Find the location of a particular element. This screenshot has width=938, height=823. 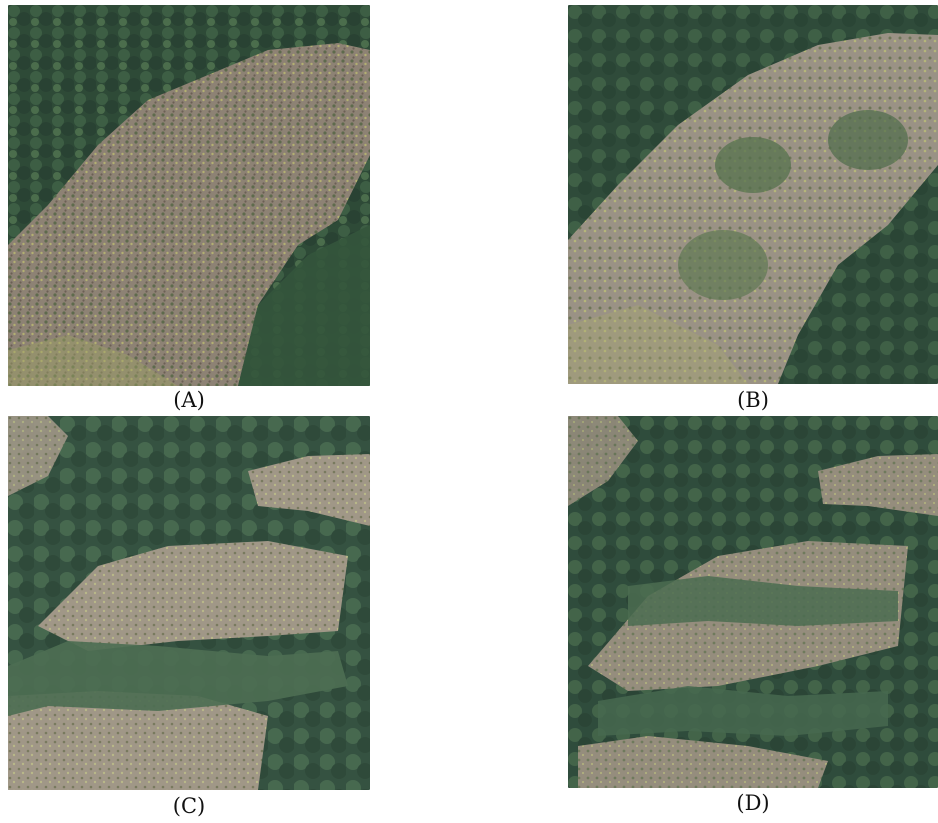

caption-c: (C) is located at coordinates (189, 806).